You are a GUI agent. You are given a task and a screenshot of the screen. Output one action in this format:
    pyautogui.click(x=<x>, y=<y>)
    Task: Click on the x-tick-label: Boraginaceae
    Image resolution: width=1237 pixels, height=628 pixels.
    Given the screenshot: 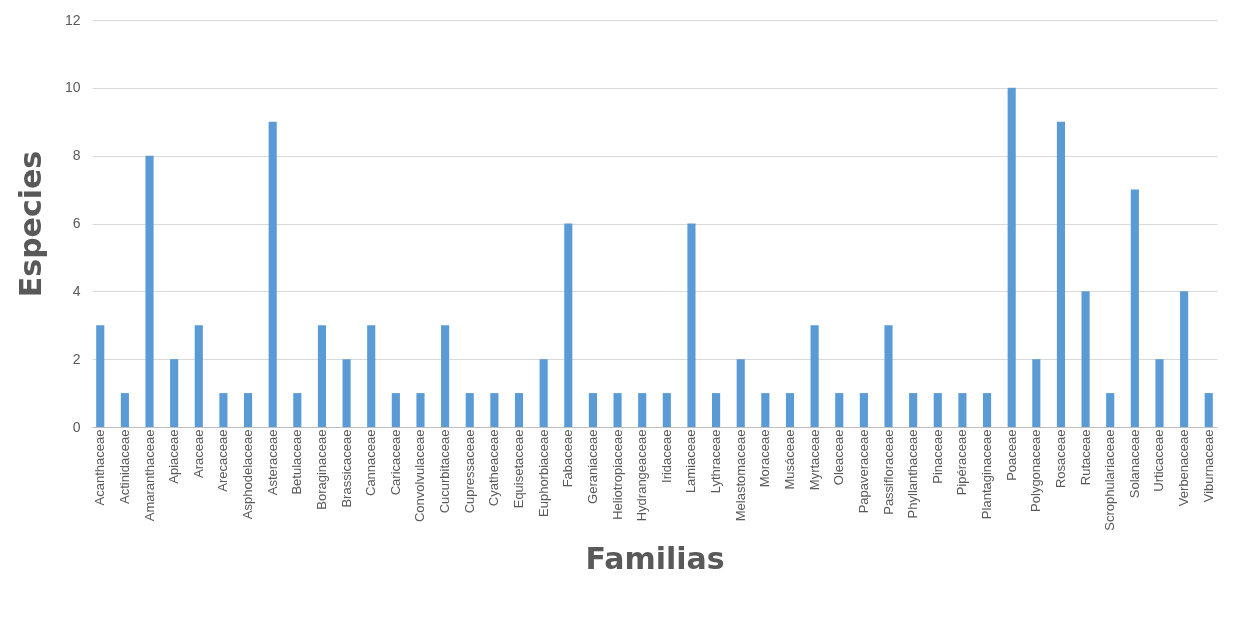 What is the action you would take?
    pyautogui.click(x=321, y=469)
    